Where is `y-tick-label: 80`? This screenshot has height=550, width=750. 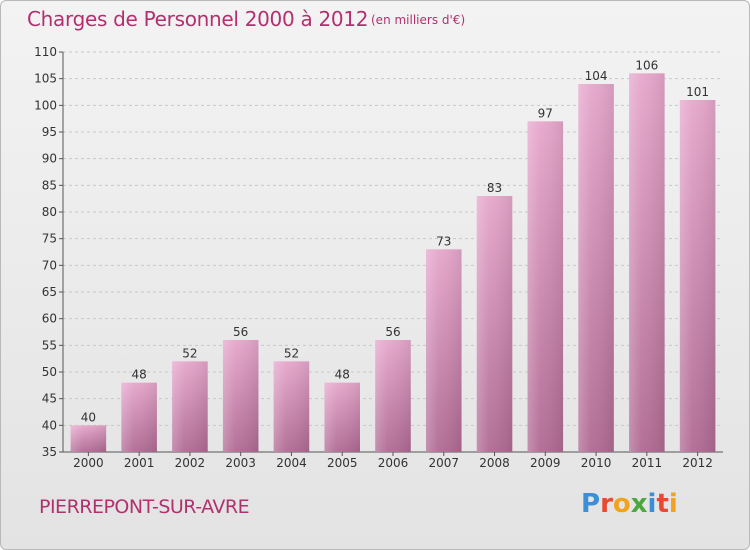
y-tick-label: 80 is located at coordinates (49, 212).